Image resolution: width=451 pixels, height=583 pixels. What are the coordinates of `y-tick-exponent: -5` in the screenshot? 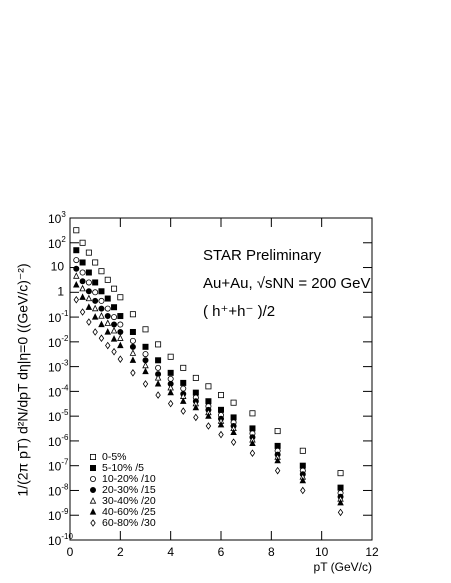 It's located at (65, 412).